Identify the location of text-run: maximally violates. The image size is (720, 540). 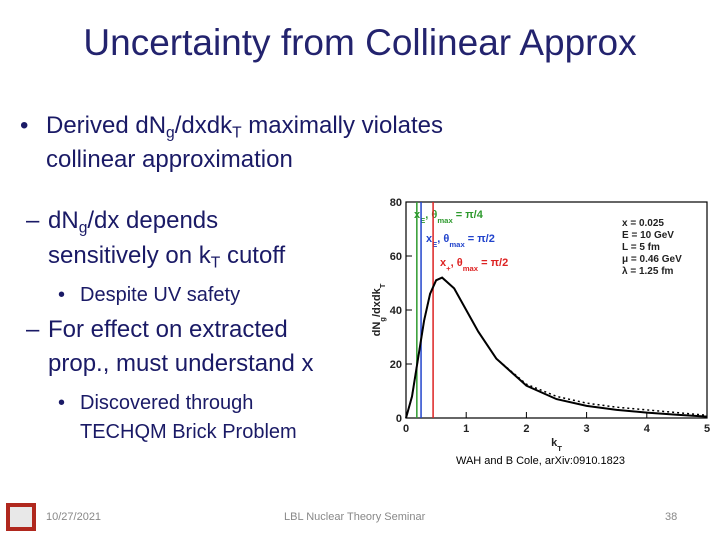
(342, 125).